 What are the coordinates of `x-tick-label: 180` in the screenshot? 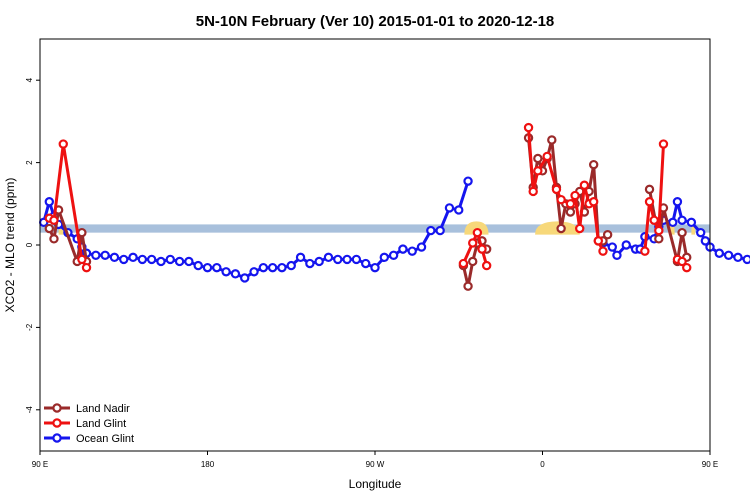 It's located at (208, 464).